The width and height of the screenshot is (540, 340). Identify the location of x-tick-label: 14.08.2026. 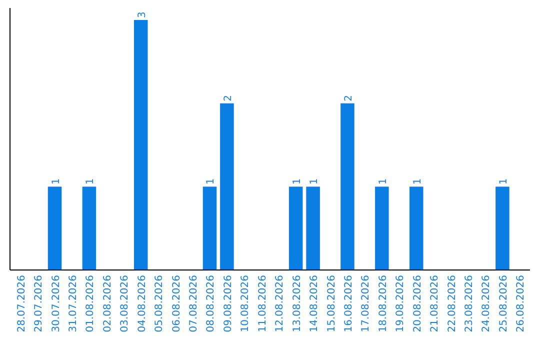
(314, 303).